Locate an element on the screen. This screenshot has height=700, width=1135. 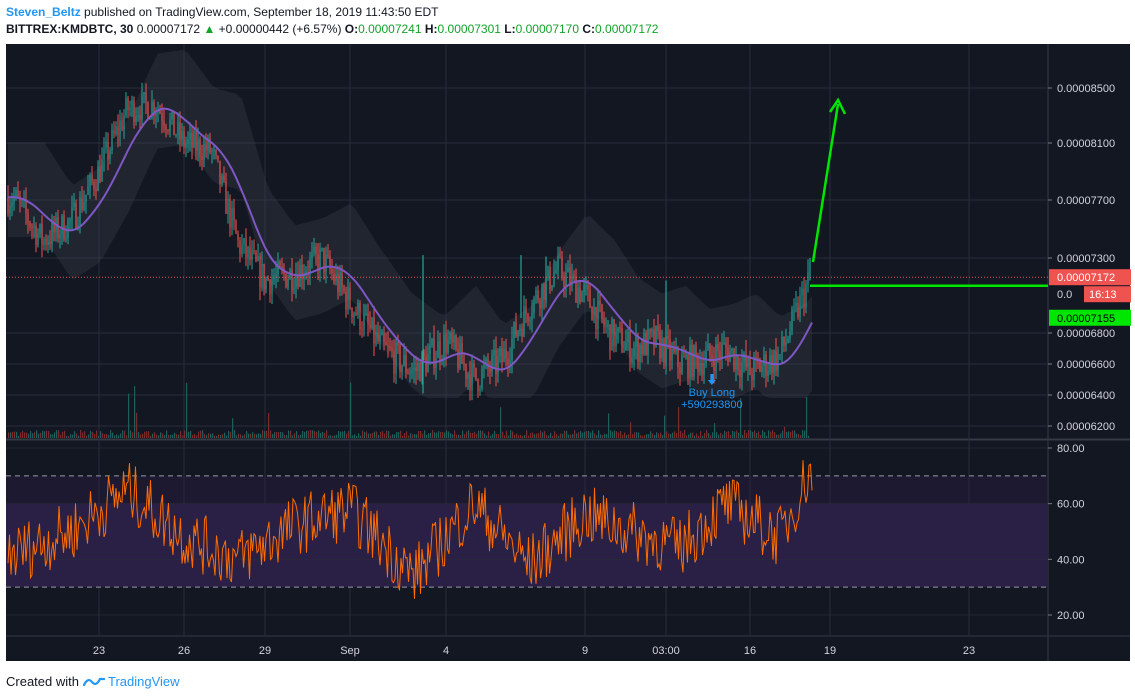
countdown-tag is located at coordinates (1107, 294).